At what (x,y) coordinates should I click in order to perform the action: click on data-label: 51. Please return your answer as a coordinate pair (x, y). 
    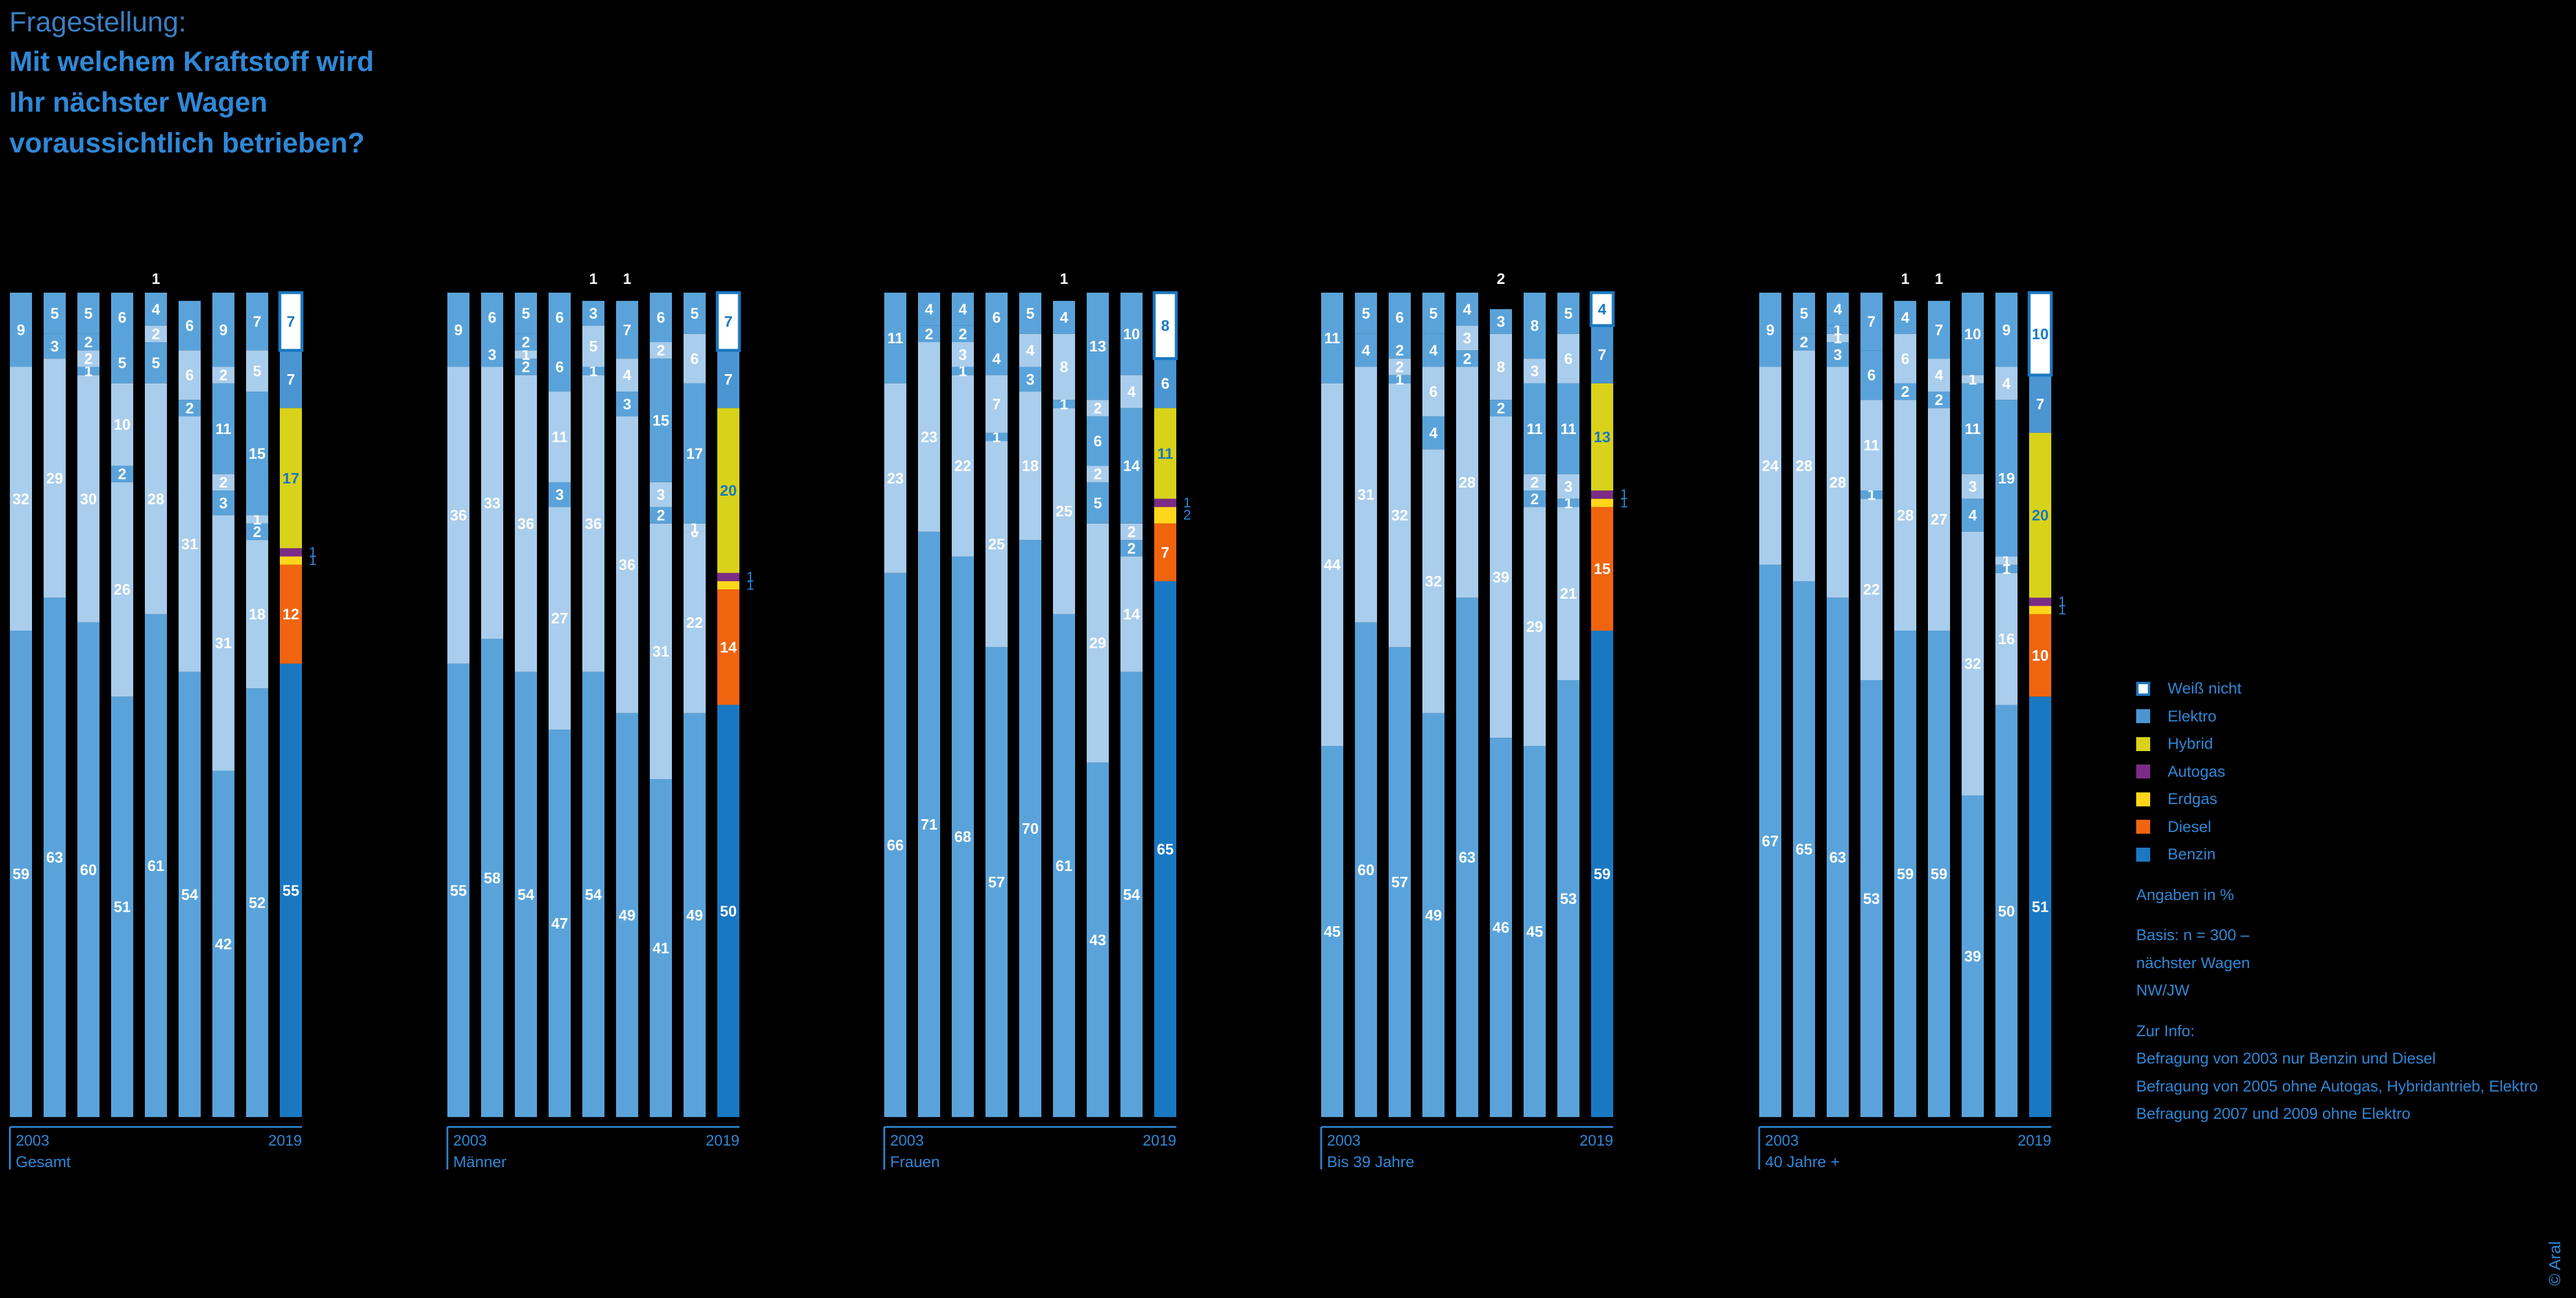
    Looking at the image, I should click on (123, 907).